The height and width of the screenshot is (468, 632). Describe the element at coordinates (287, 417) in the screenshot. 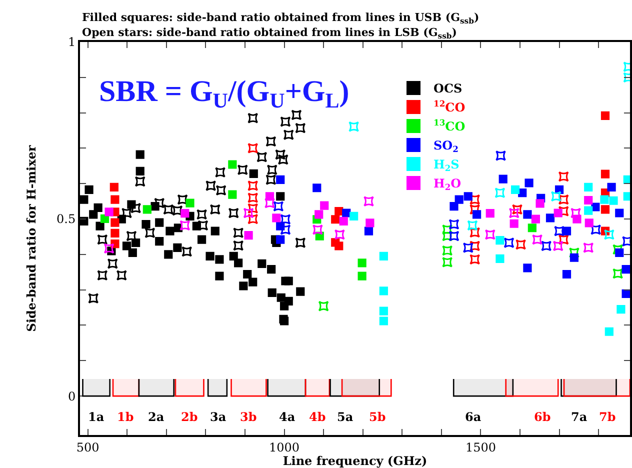

I see `band-label: 4a` at that location.